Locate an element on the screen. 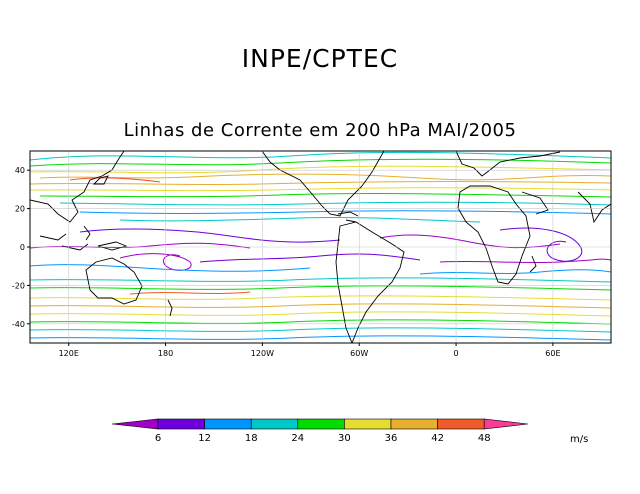 The image size is (640, 494). coastline-new-zealand is located at coordinates (170, 308).